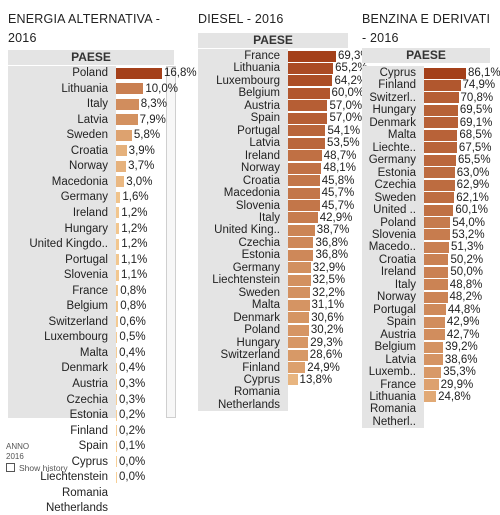 This screenshot has height=515, width=500. What do you see at coordinates (392, 396) in the screenshot?
I see `country-label: Lithuania` at bounding box center [392, 396].